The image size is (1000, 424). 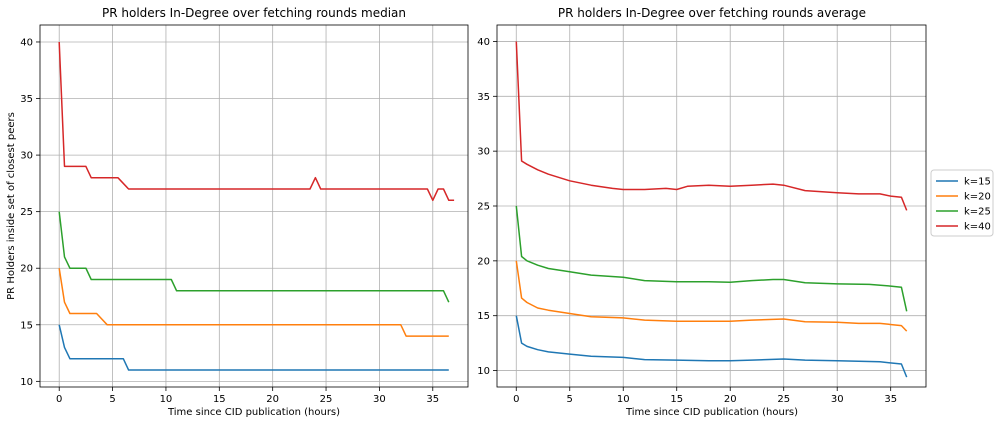 I want to click on median-x-tick-label-0: 0, so click(x=59, y=399).